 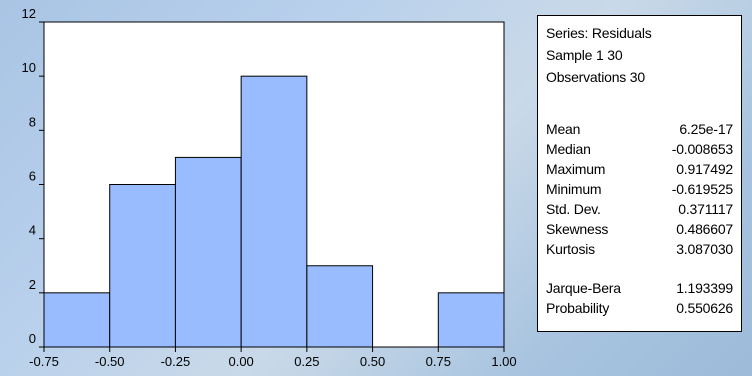 I want to click on stat-row-median: Median -0.008653, so click(x=639, y=150).